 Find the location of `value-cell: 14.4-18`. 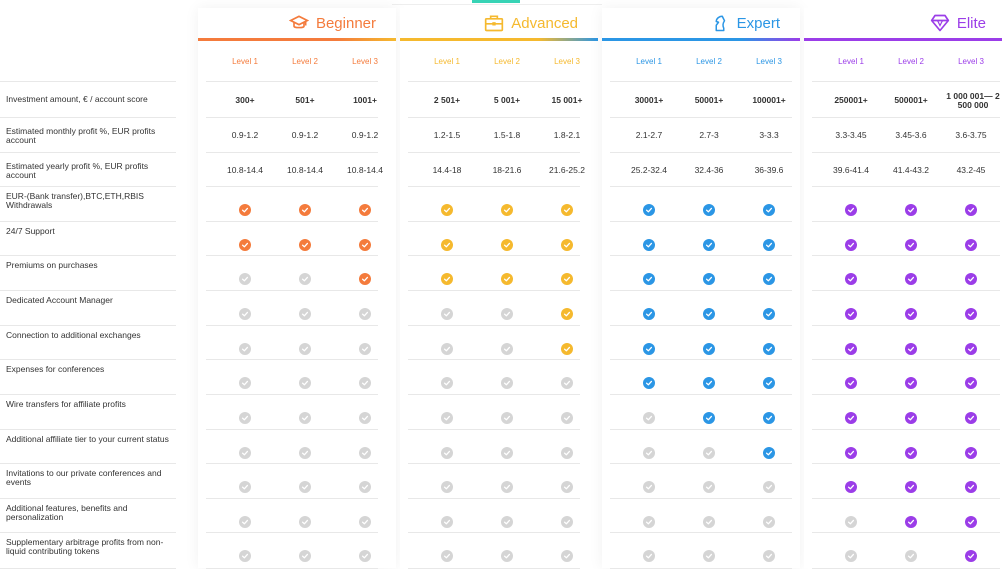

value-cell: 14.4-18 is located at coordinates (447, 170).